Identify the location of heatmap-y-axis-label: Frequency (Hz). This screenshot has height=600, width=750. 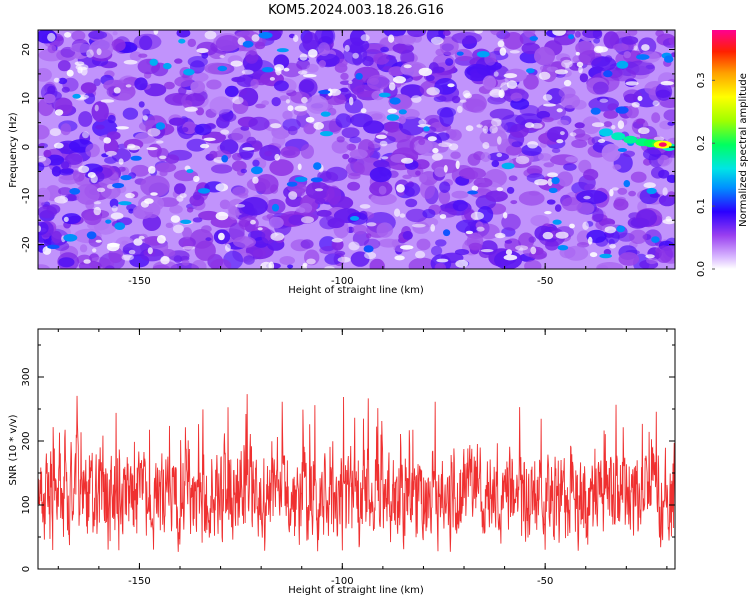
(13, 150).